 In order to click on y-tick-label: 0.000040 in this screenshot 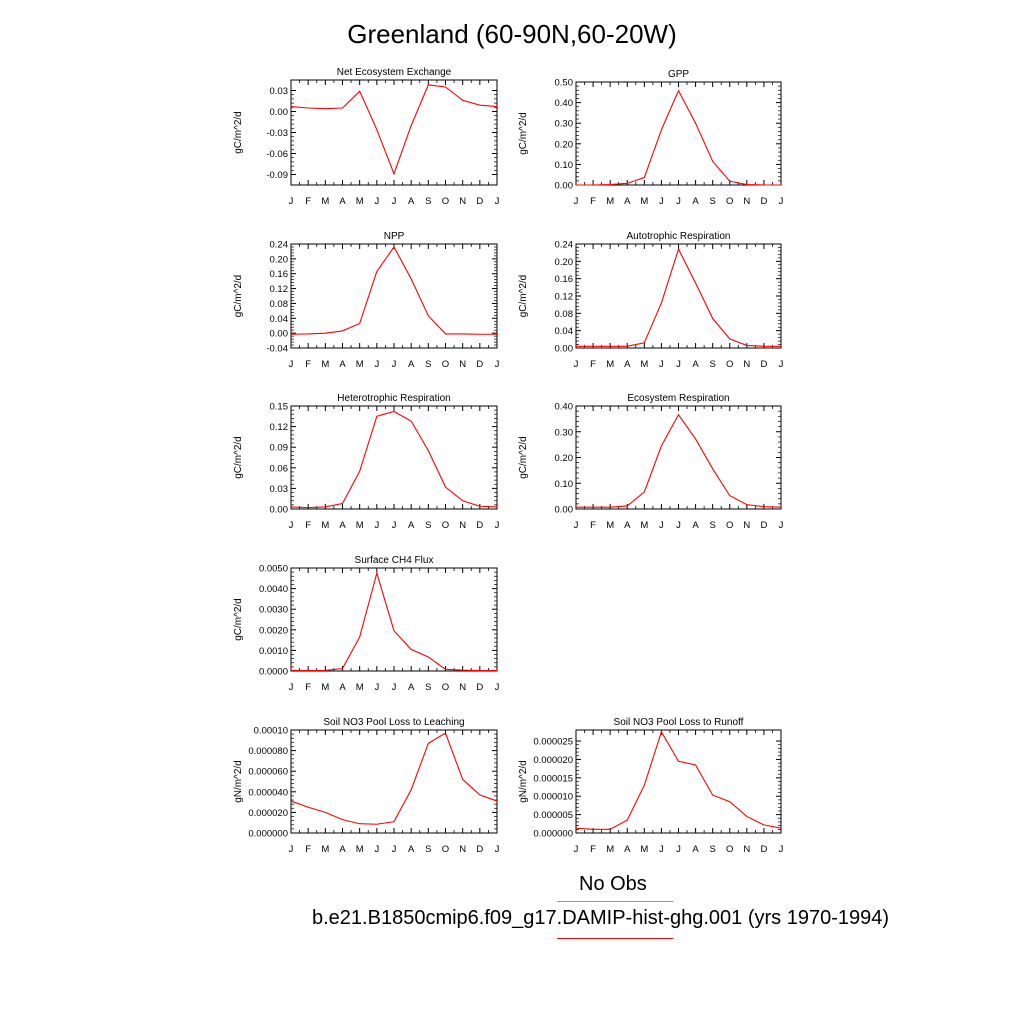, I will do `click(268, 792)`.